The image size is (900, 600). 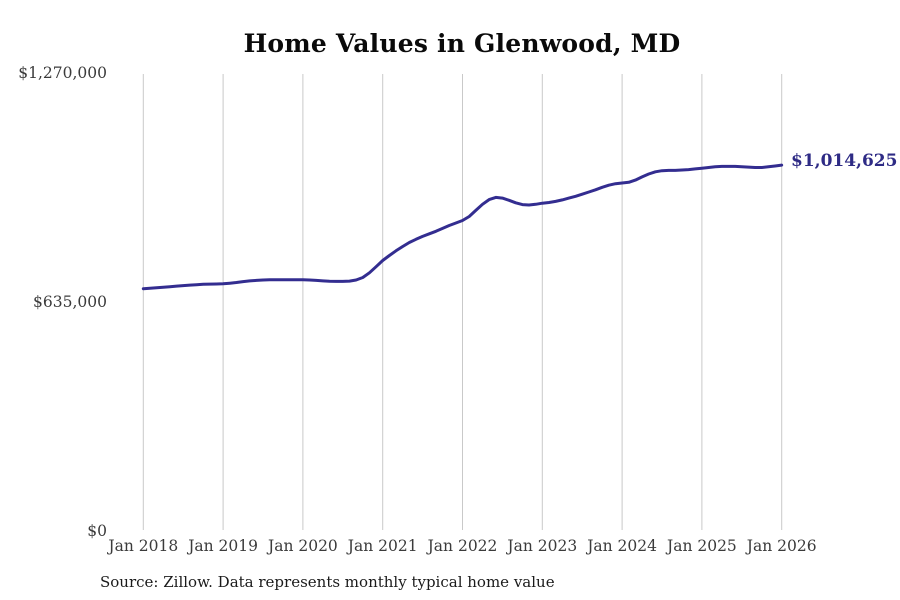 I want to click on x-axis-tick-label: Jan 2025, so click(x=701, y=546).